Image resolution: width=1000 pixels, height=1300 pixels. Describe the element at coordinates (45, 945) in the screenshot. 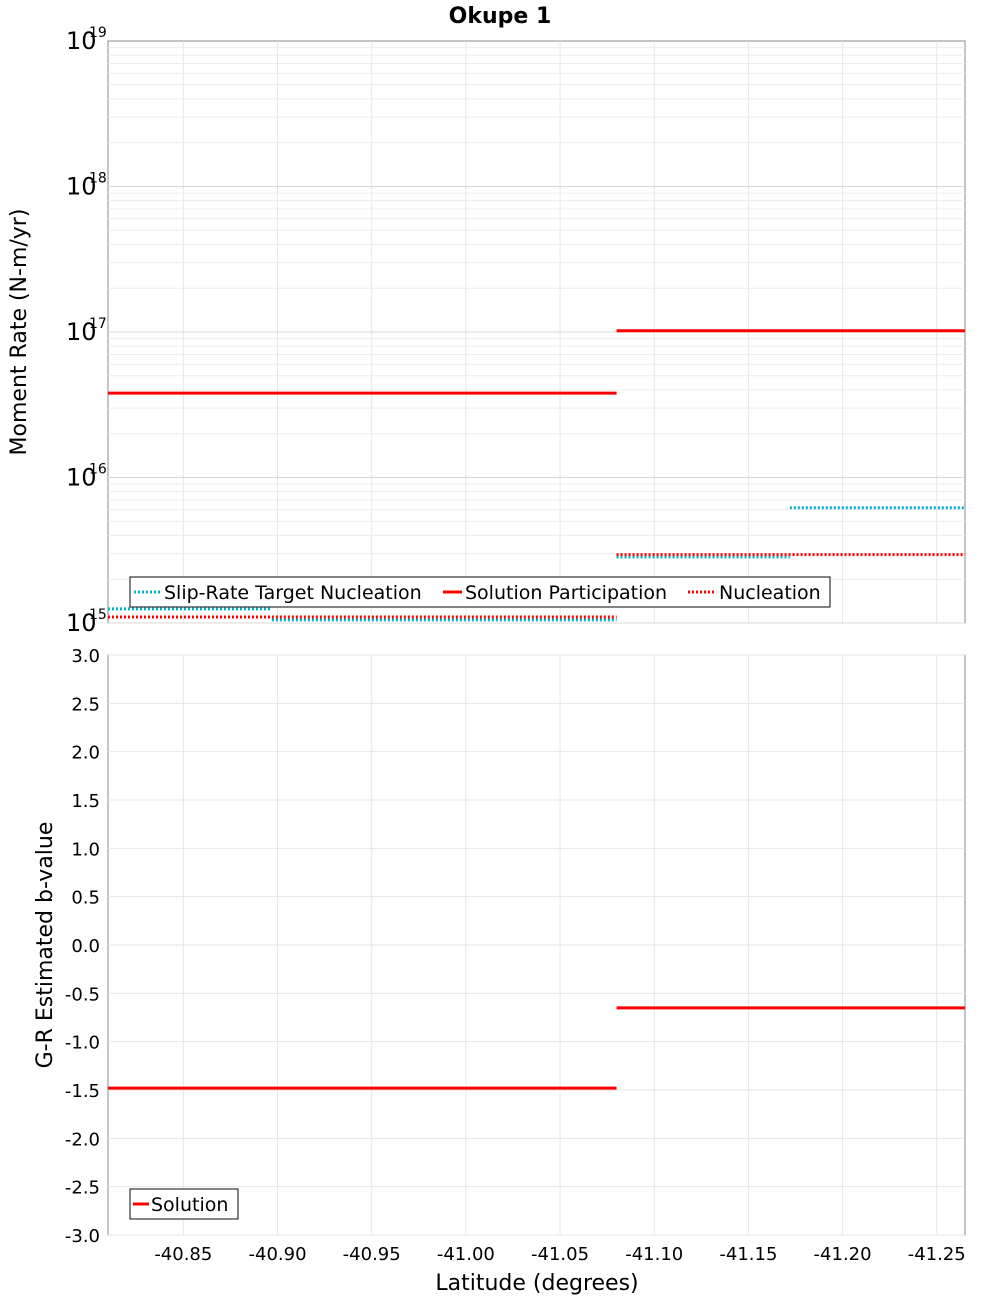

I see `b-value-y-axis-label: G-R Estimated b-value` at that location.